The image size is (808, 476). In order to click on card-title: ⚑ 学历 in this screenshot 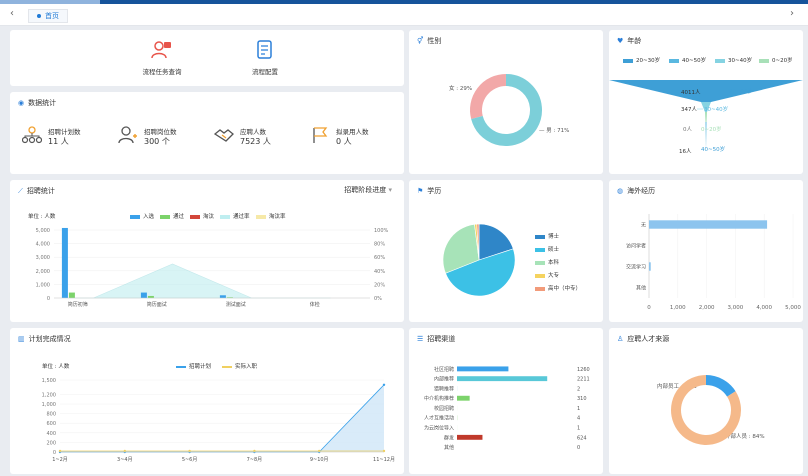, I will do `click(429, 191)`.